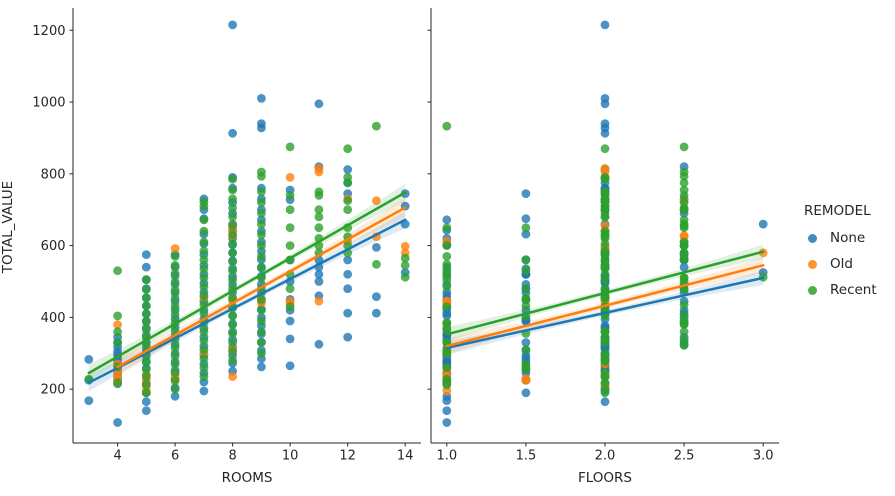  What do you see at coordinates (247, 478) in the screenshot?
I see `x-axis-label-rooms: ROOMS` at bounding box center [247, 478].